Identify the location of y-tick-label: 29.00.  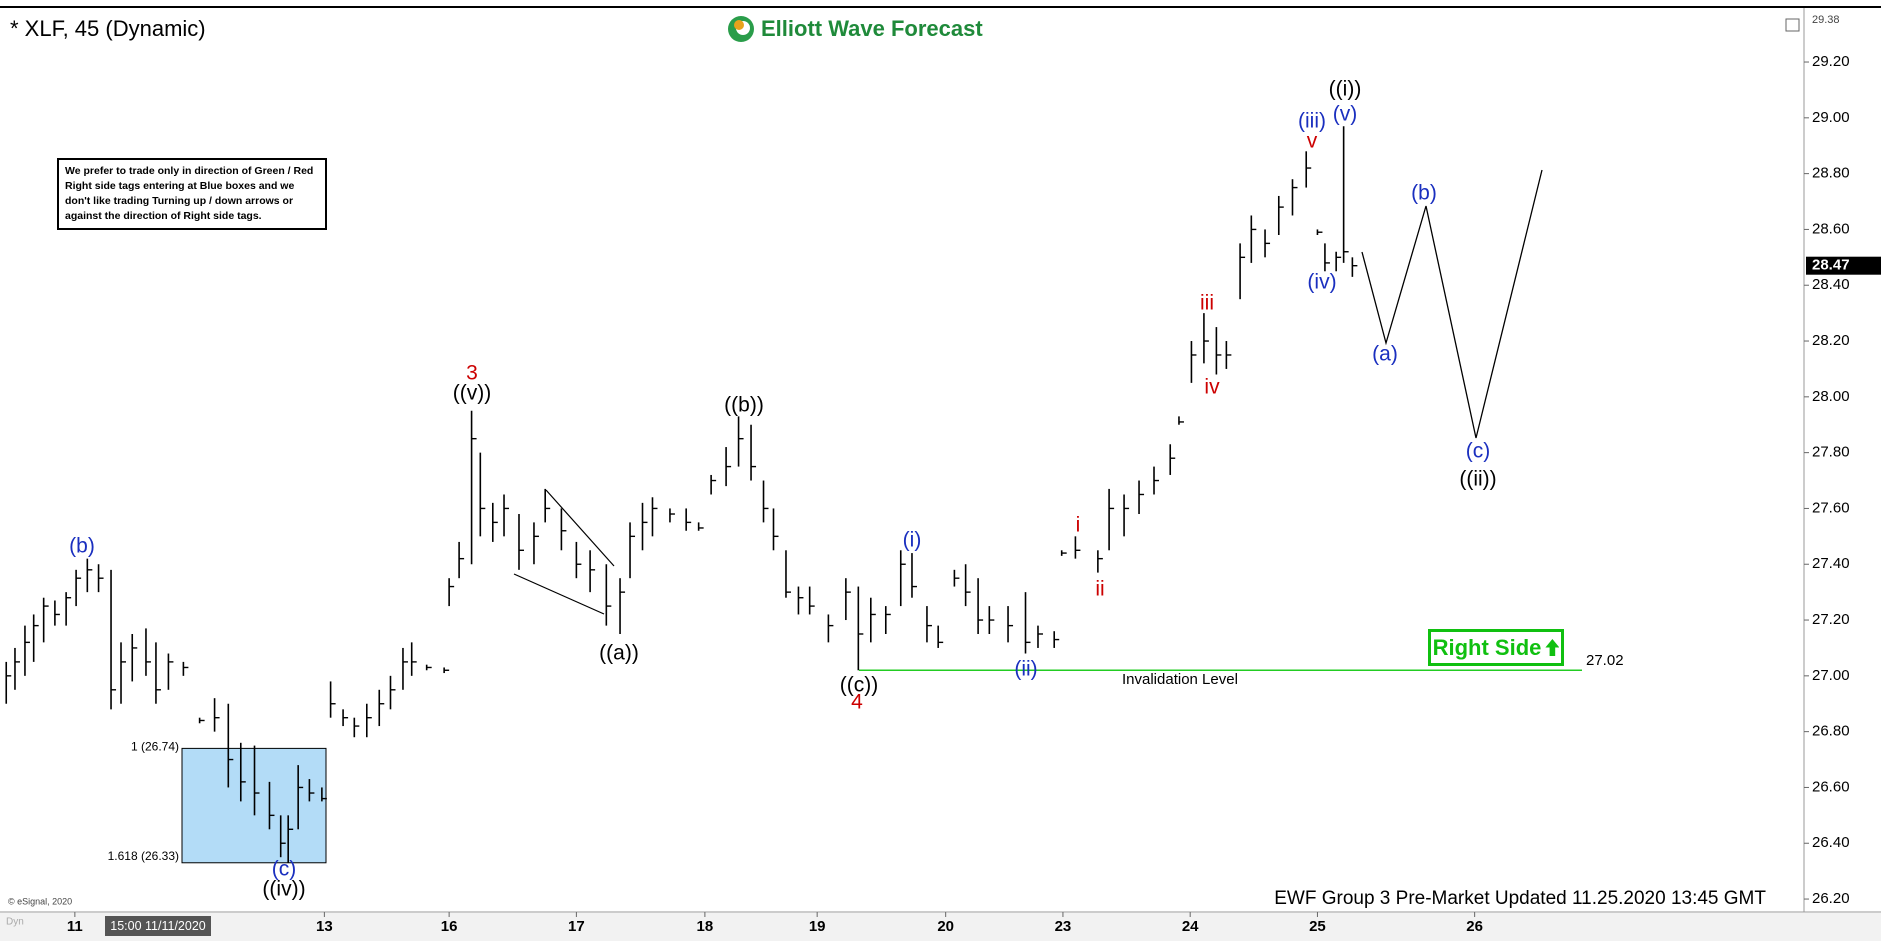
(1831, 117).